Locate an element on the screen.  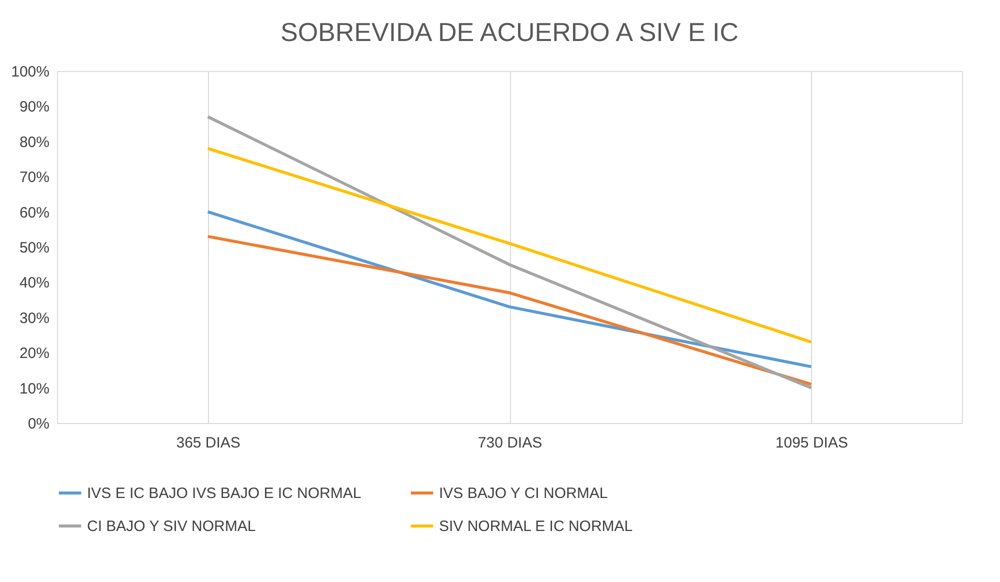
y-tick-label: 0% is located at coordinates (39, 424).